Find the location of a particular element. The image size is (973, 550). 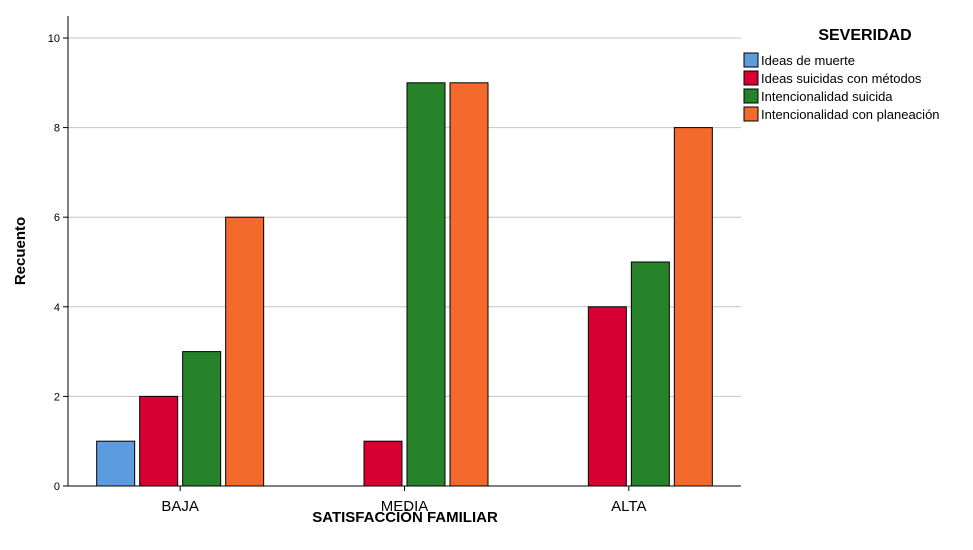

legend-label: Ideas de muerte is located at coordinates (808, 60).